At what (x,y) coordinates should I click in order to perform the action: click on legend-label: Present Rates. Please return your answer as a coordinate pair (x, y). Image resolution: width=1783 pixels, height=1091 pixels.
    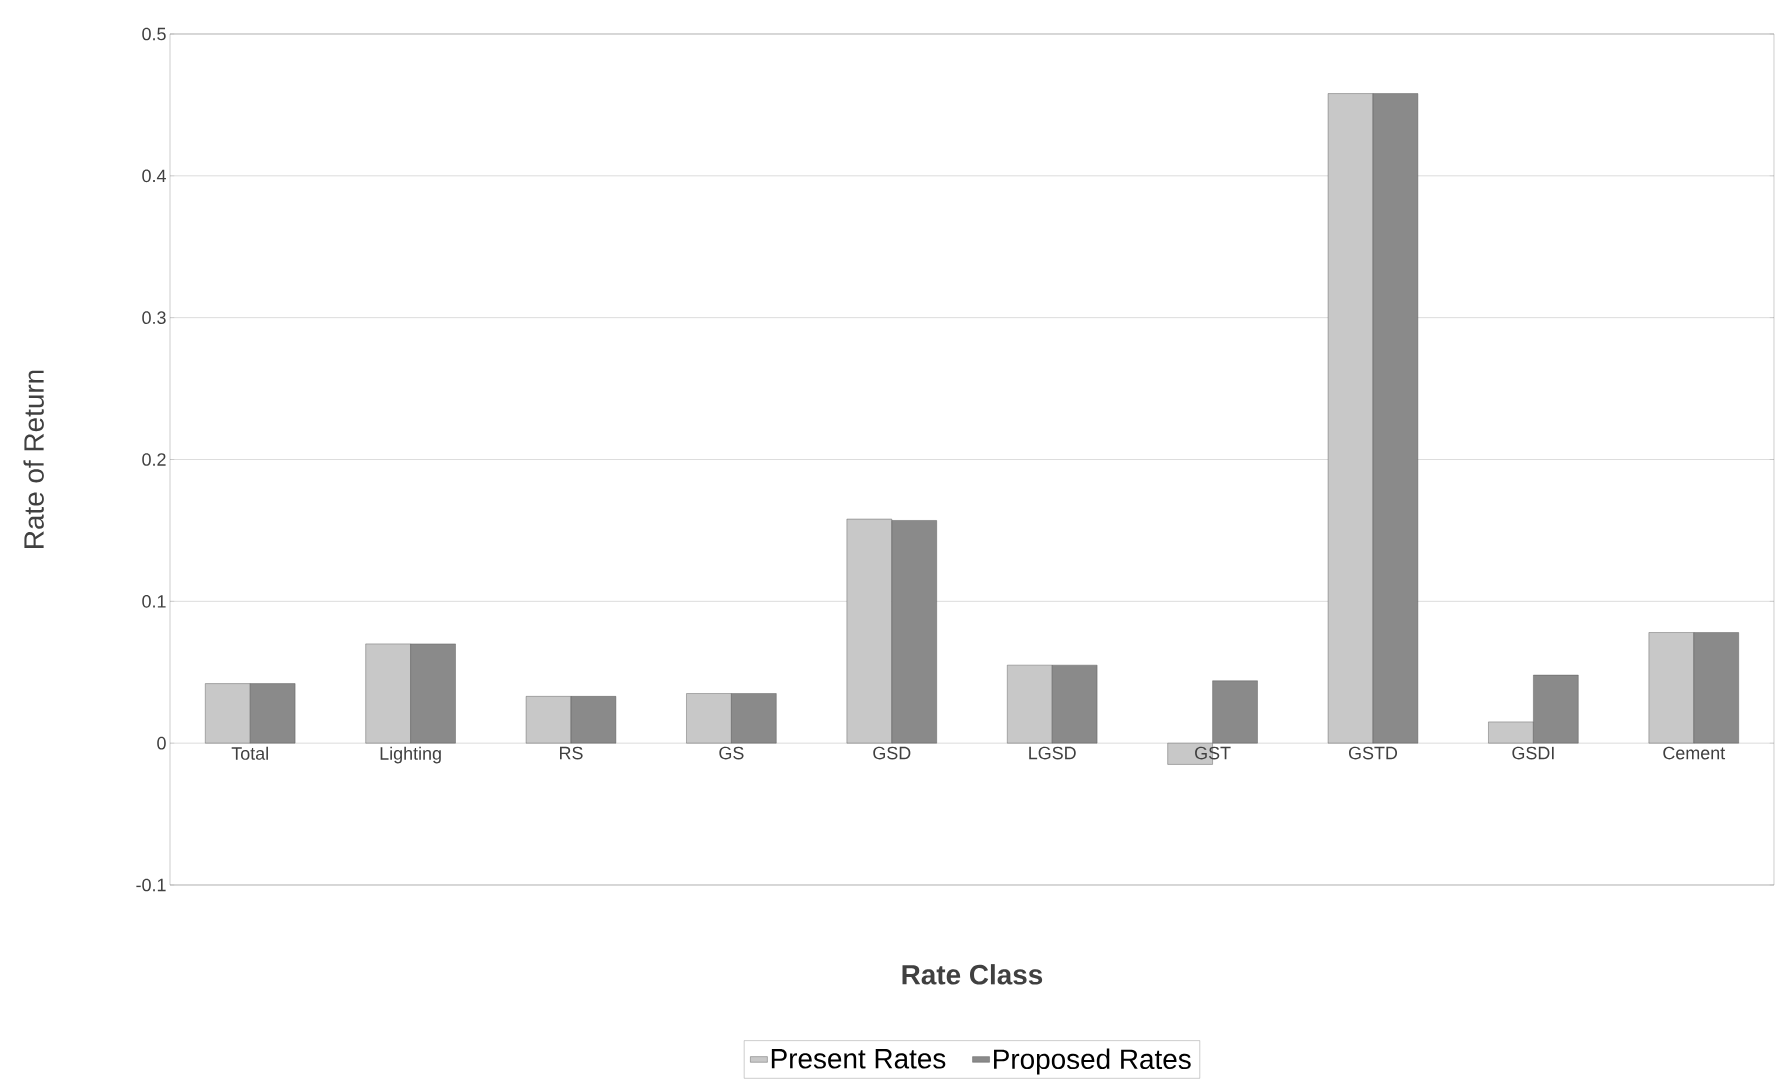
    Looking at the image, I should click on (858, 1059).